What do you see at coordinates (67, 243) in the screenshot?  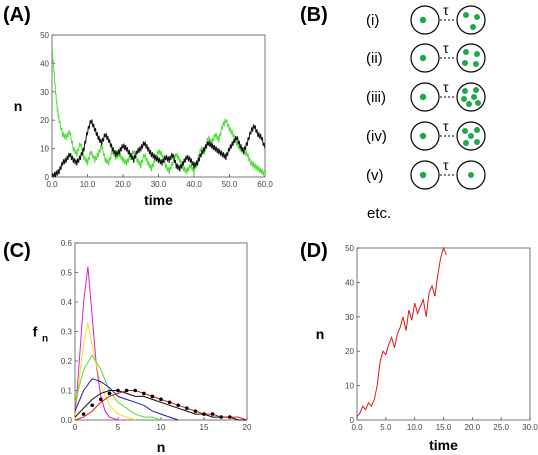 I see `chart-c-ytick-label: 0.6` at bounding box center [67, 243].